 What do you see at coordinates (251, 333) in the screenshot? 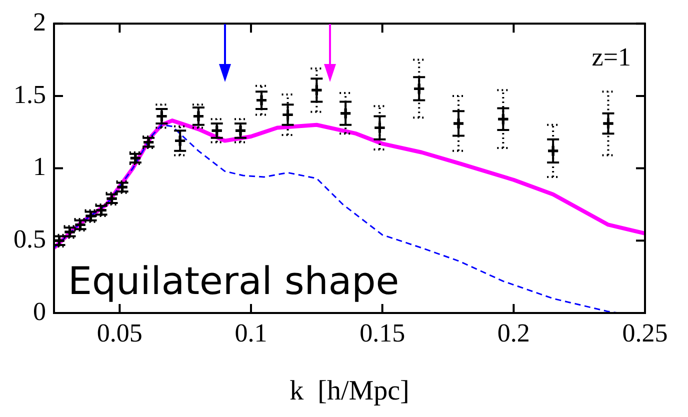
I see `x-tick-label: 0.1` at bounding box center [251, 333].